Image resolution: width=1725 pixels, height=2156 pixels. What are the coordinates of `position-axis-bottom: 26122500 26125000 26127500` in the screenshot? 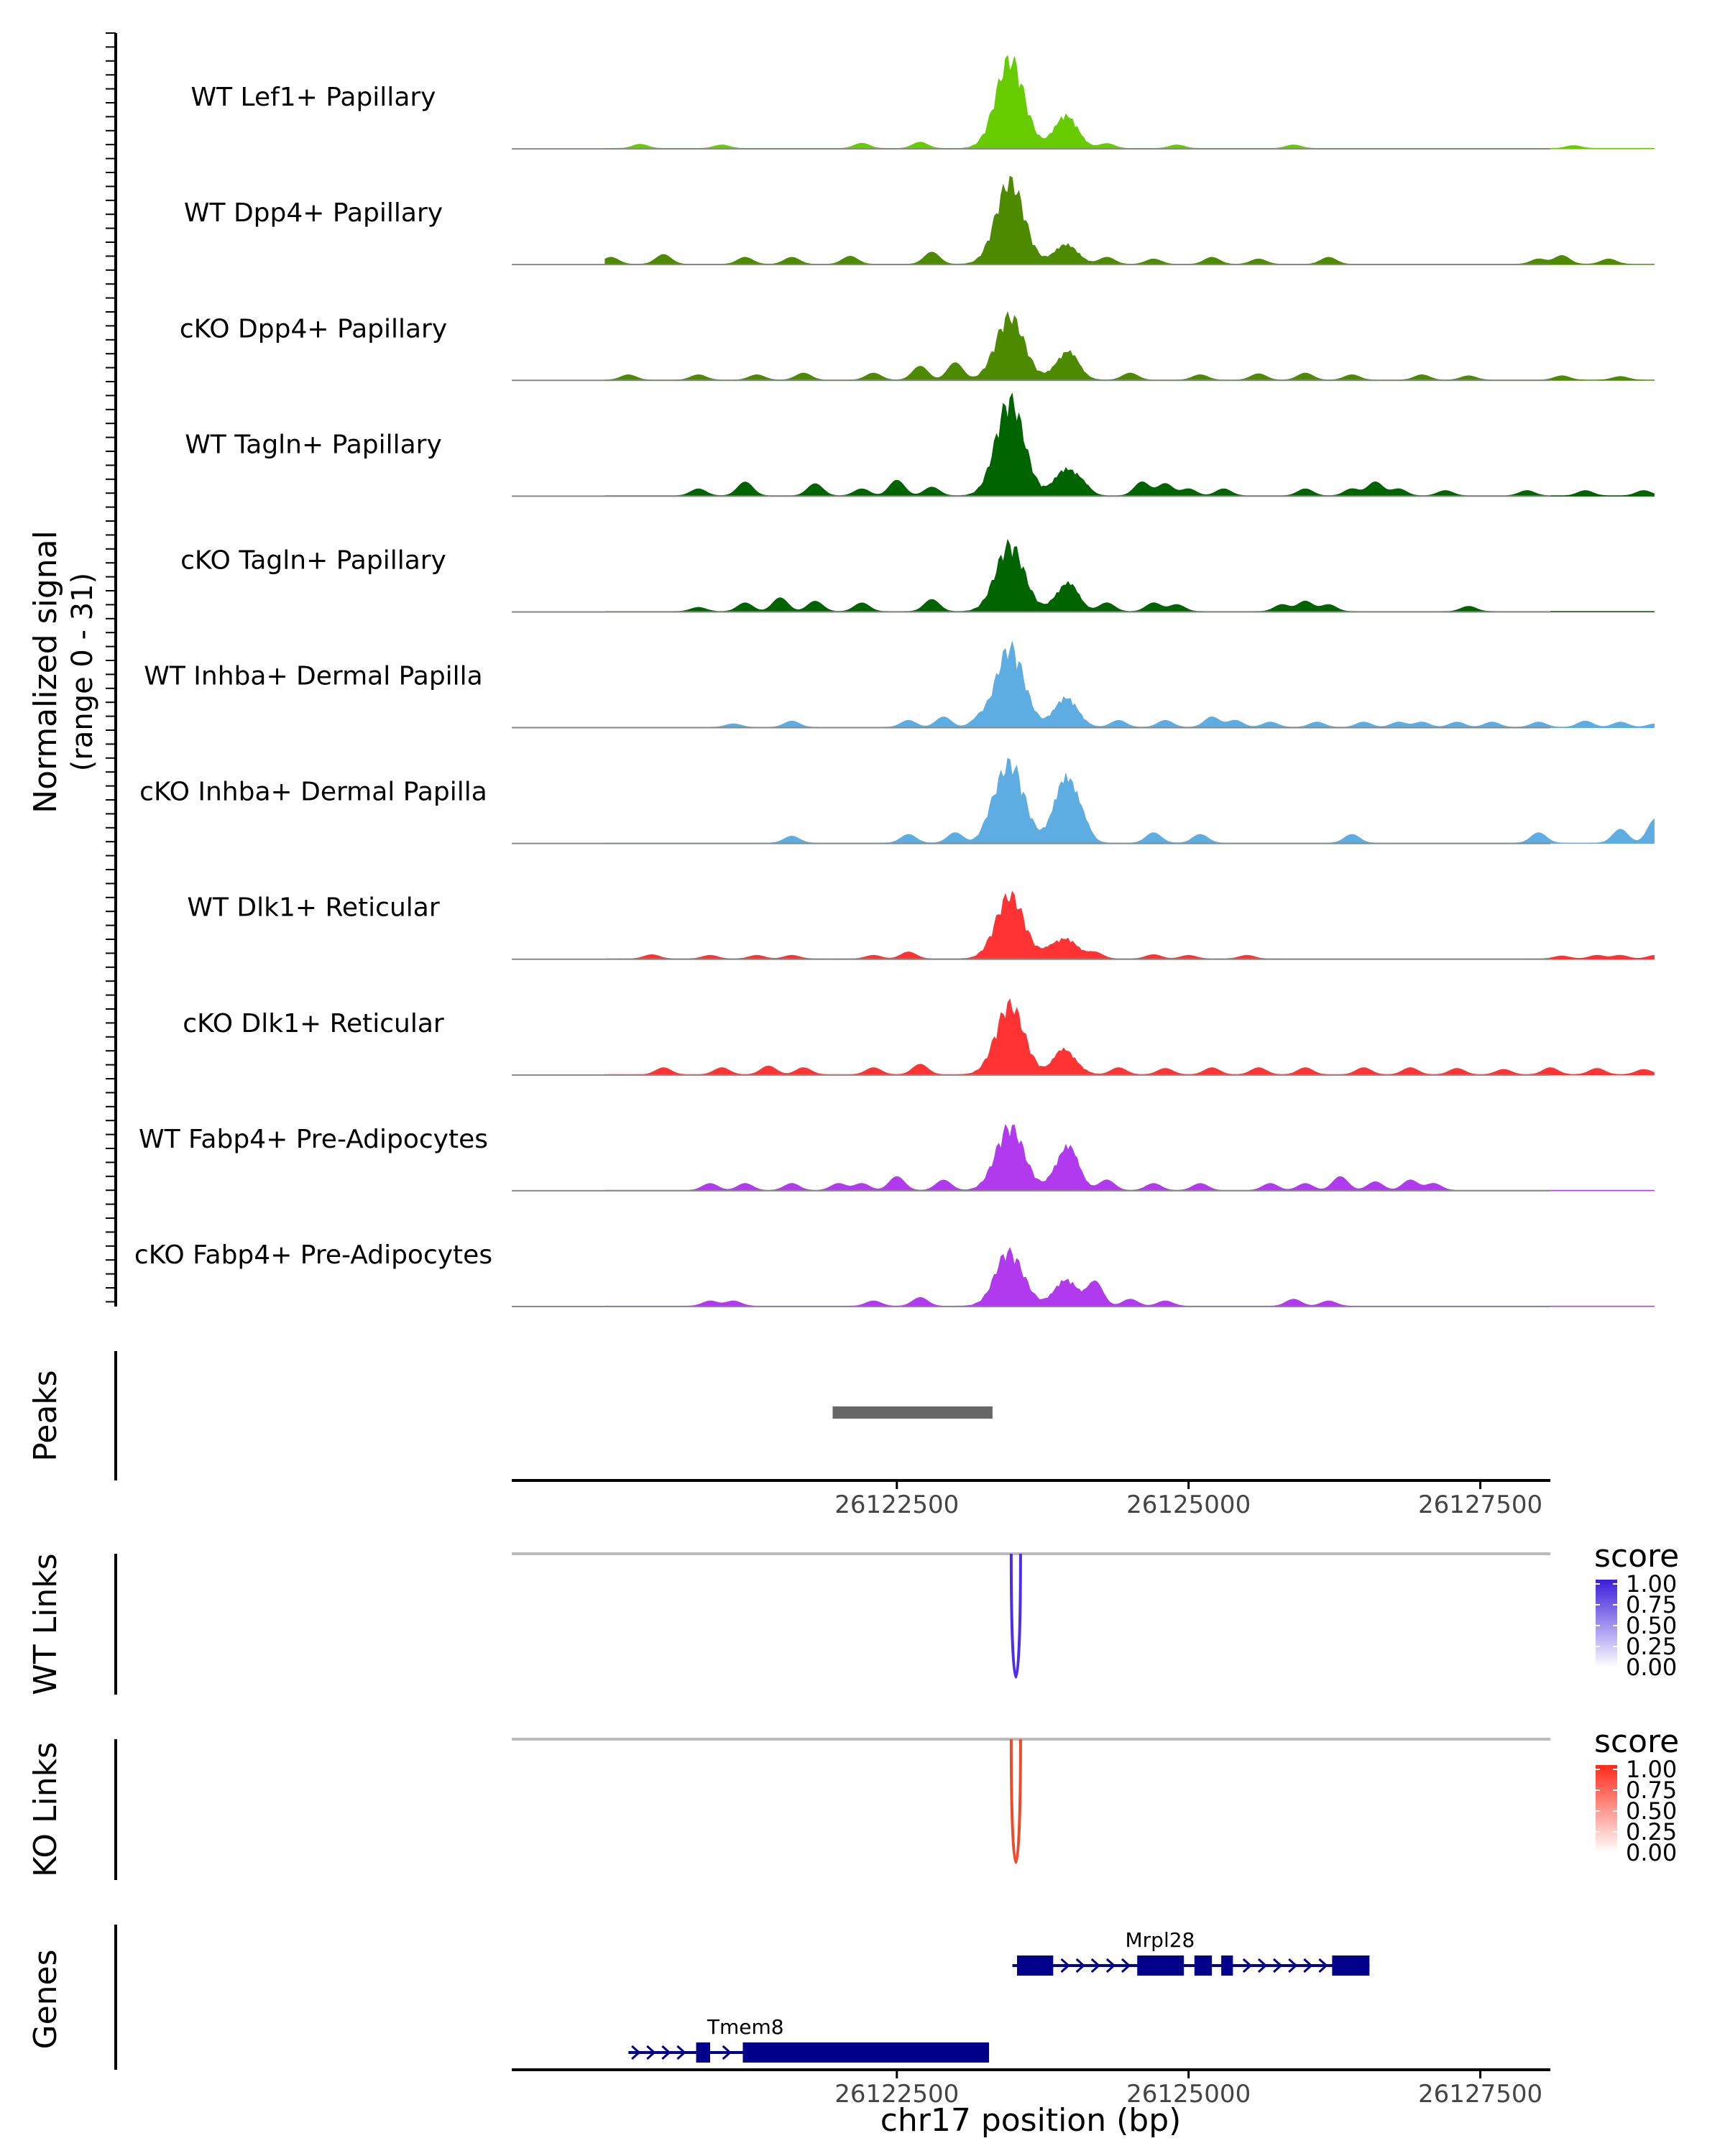 It's located at (1188, 2089).